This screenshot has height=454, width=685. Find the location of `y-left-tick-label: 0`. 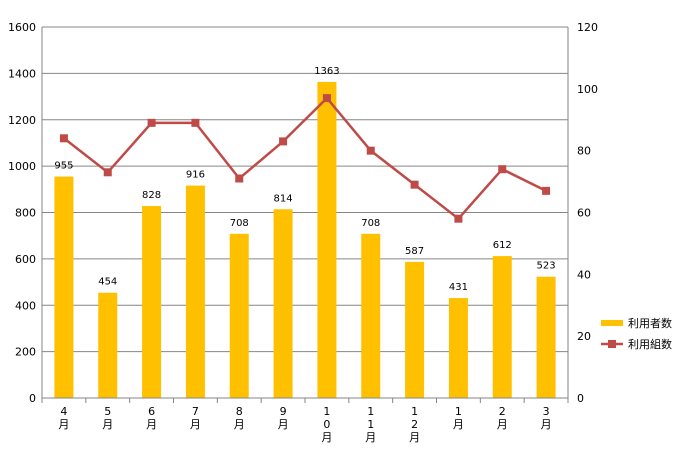

y-left-tick-label: 0 is located at coordinates (32, 398).